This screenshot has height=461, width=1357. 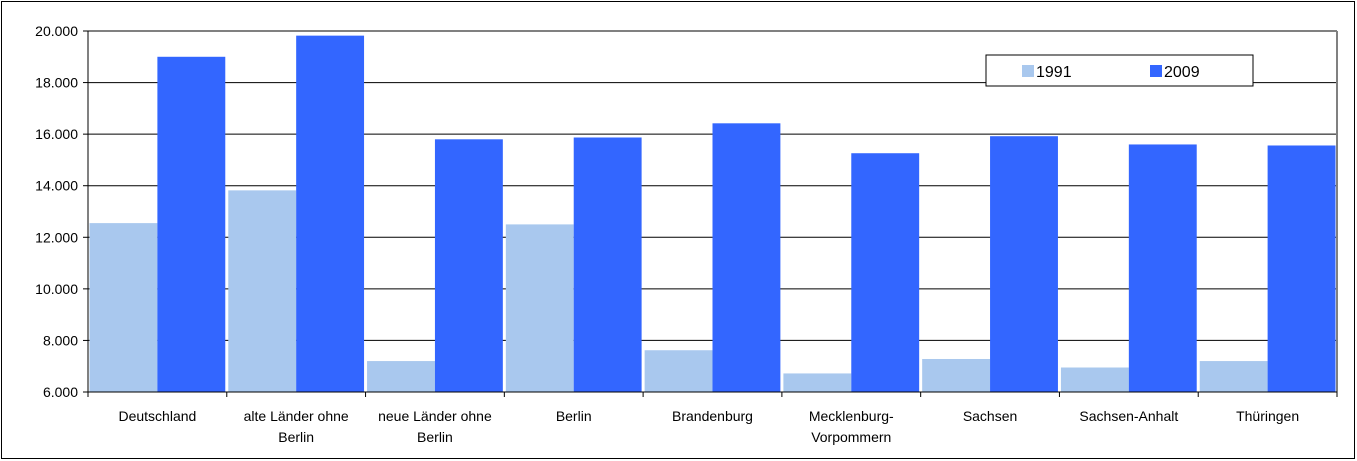 I want to click on y-tick-label: 18.000, so click(x=56, y=83).